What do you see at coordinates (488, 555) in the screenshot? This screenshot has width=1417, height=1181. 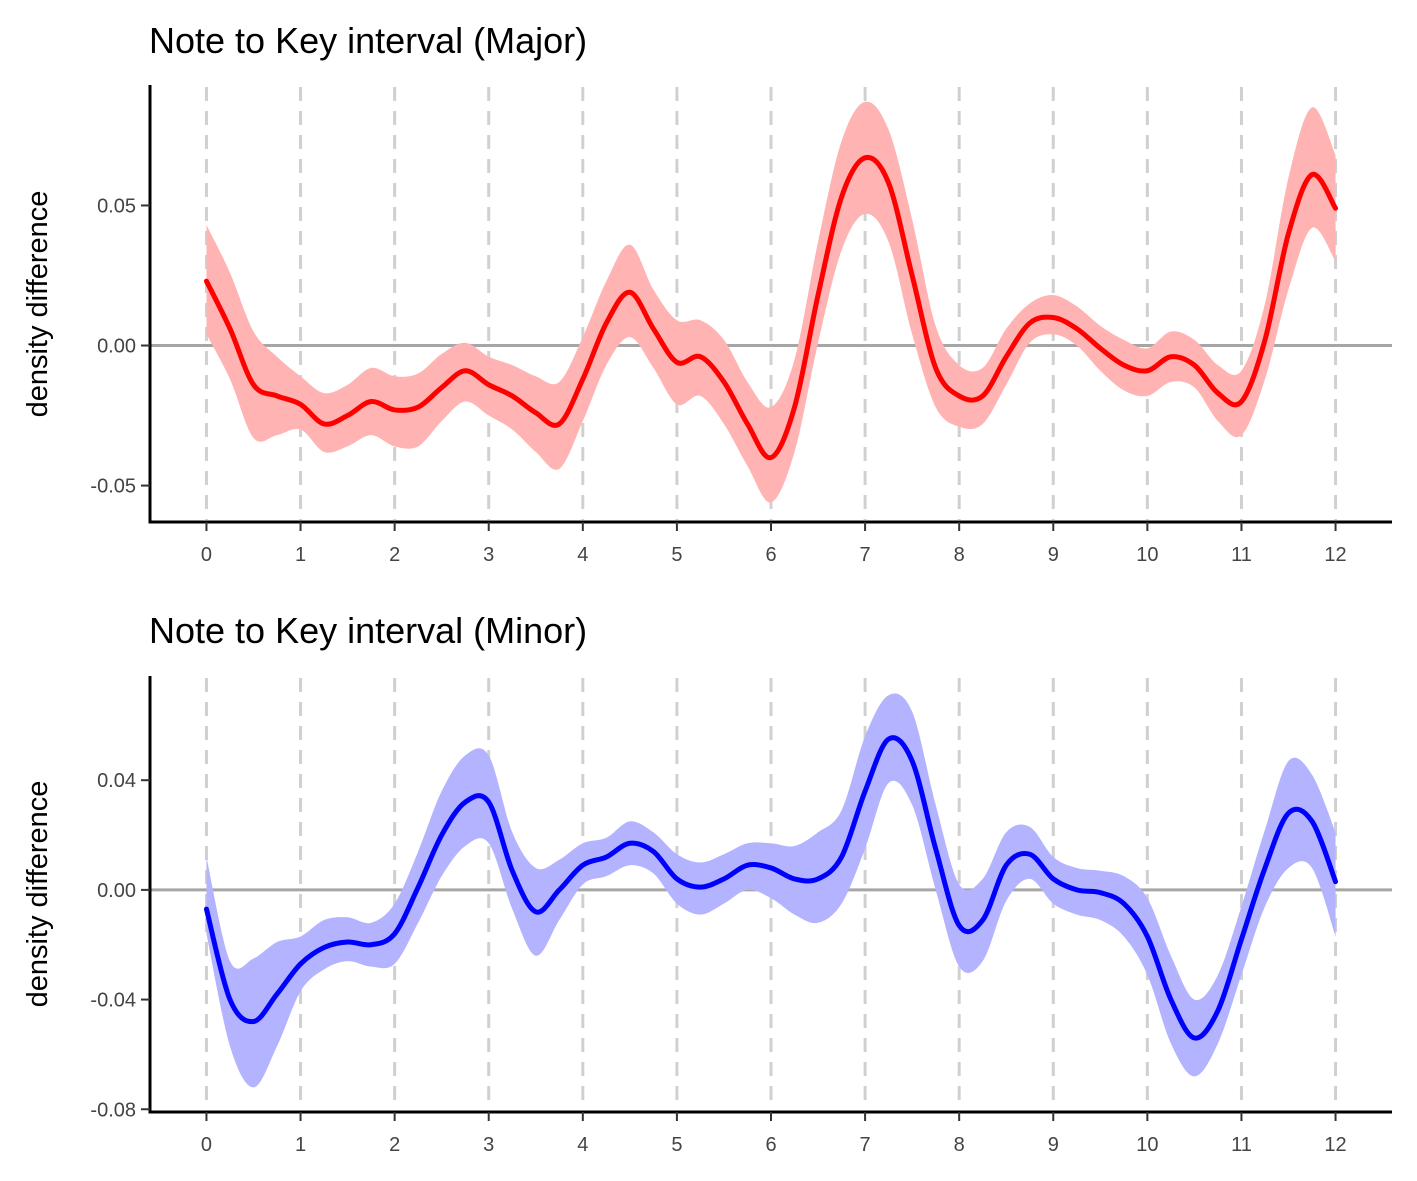 I see `major-x-tick-label-3: 3` at bounding box center [488, 555].